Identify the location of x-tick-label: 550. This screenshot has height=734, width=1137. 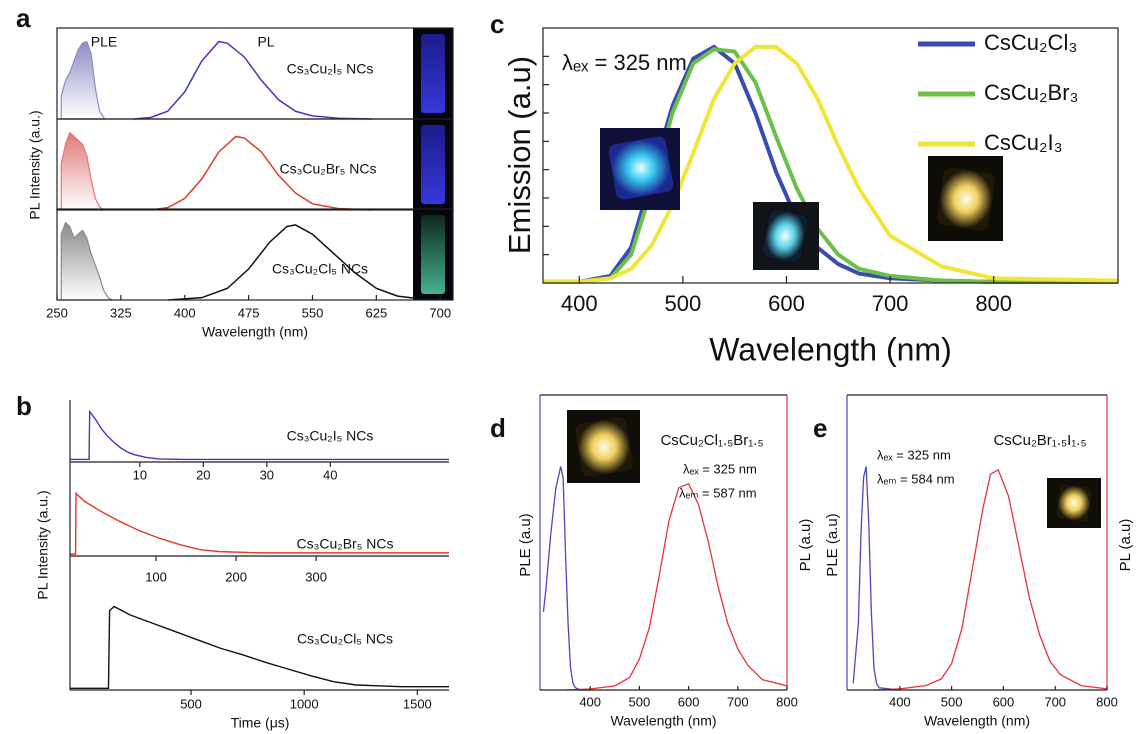
(313, 312).